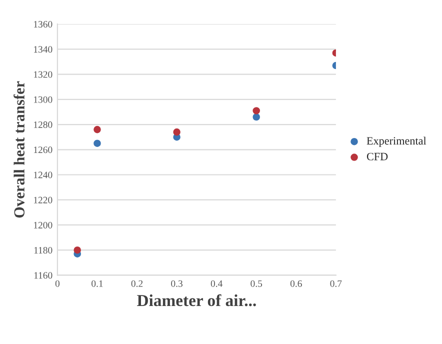  I want to click on x-tick-label: 0.3, so click(176, 283).